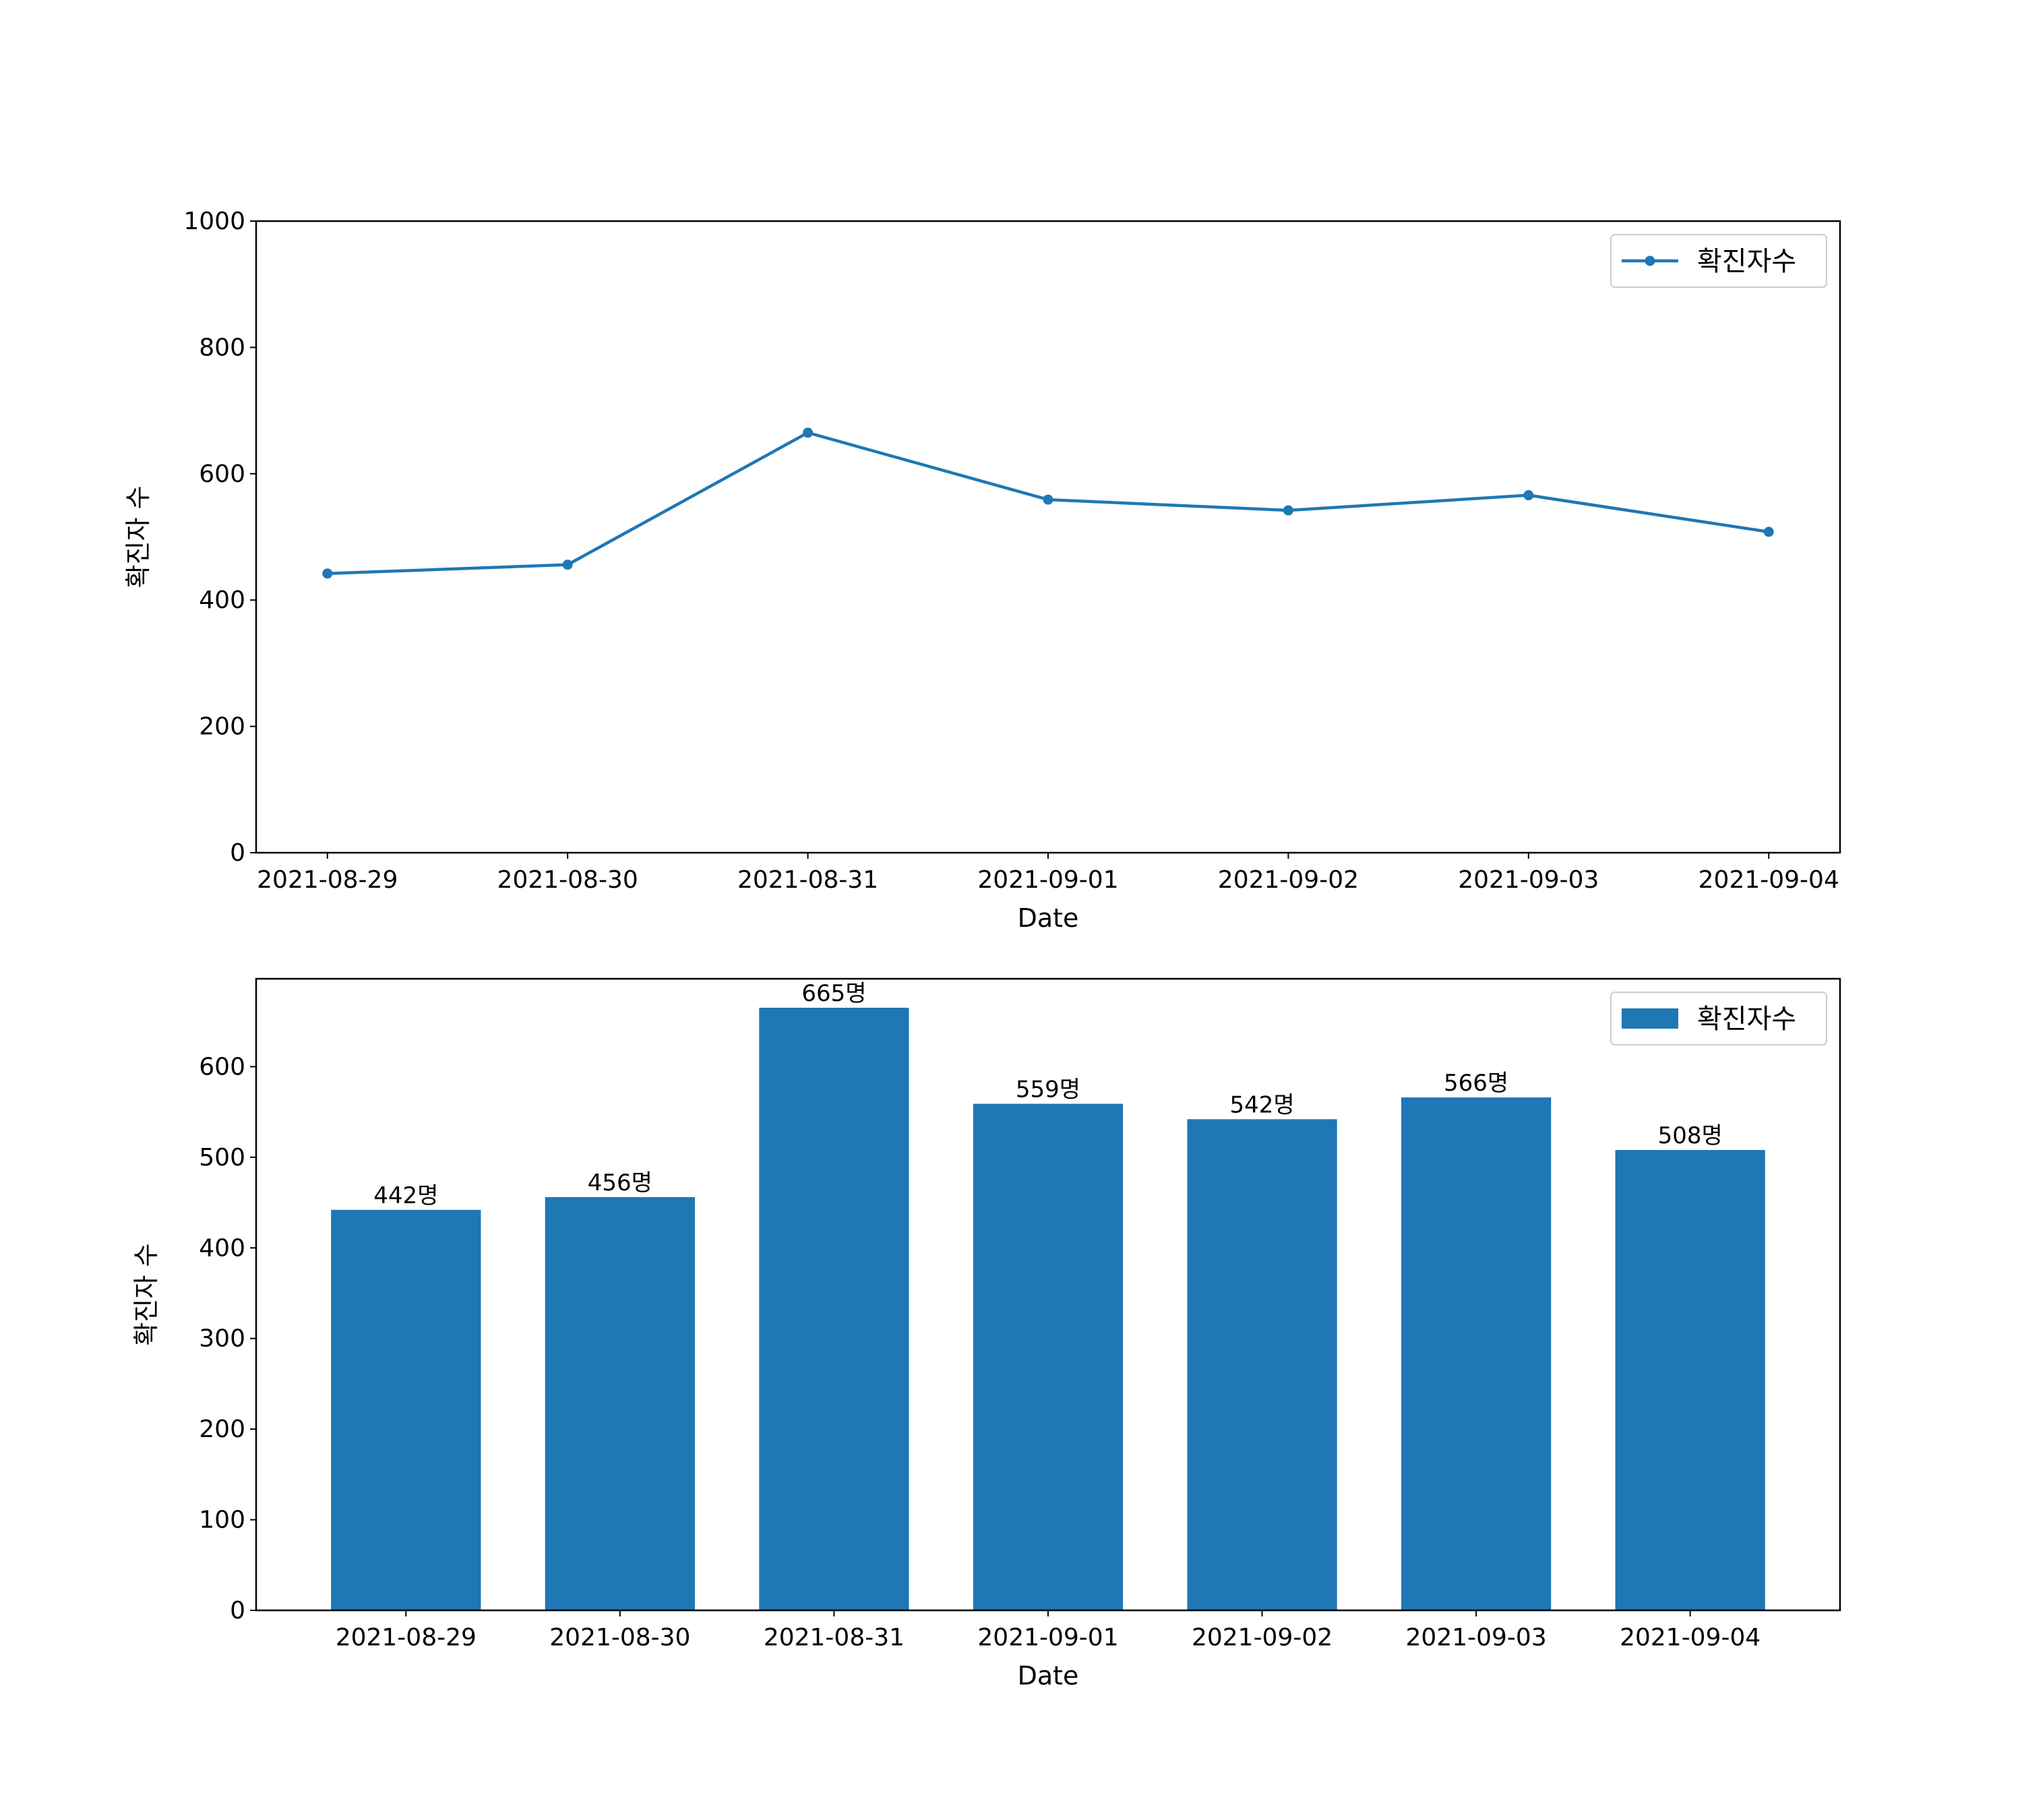  Describe the element at coordinates (222, 1158) in the screenshot. I see `y-tick-label: 500` at that location.